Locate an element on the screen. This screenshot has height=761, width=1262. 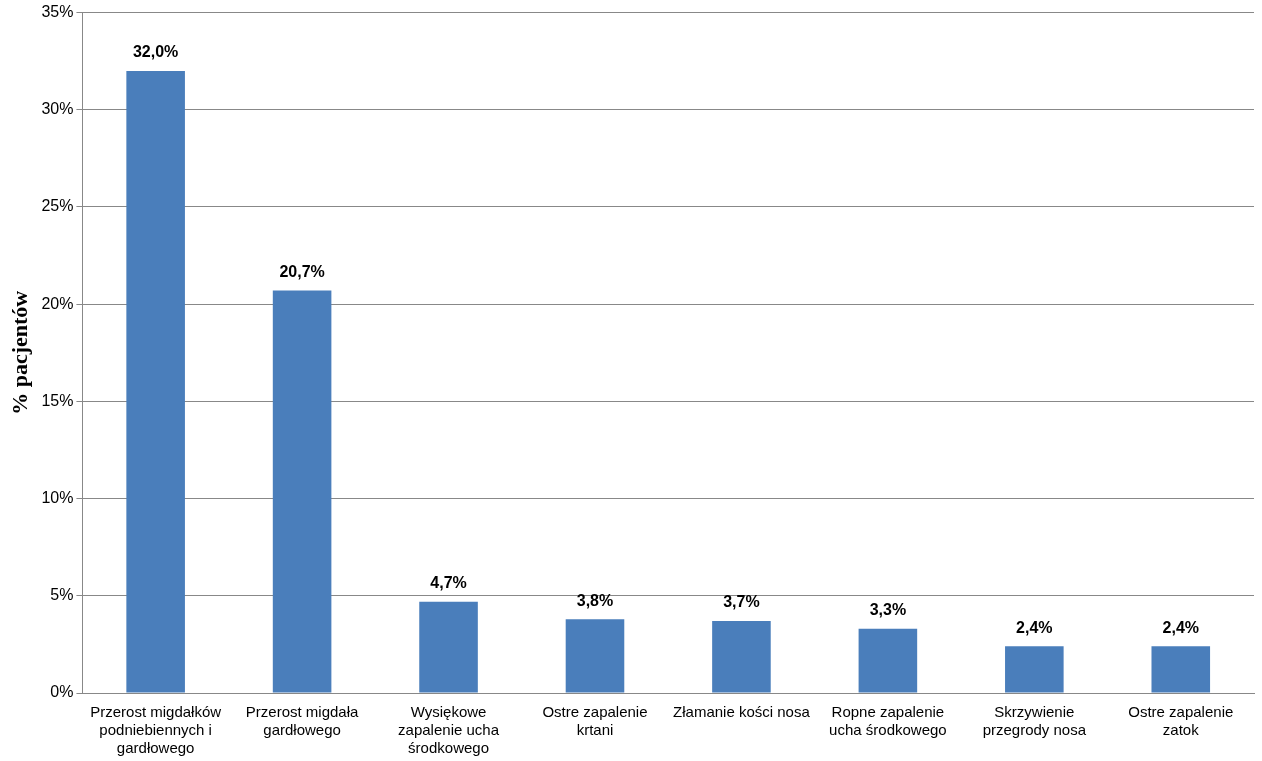
x-tick-label: Przerost migdałków podniebiennych i gardłowego is located at coordinates (156, 730).